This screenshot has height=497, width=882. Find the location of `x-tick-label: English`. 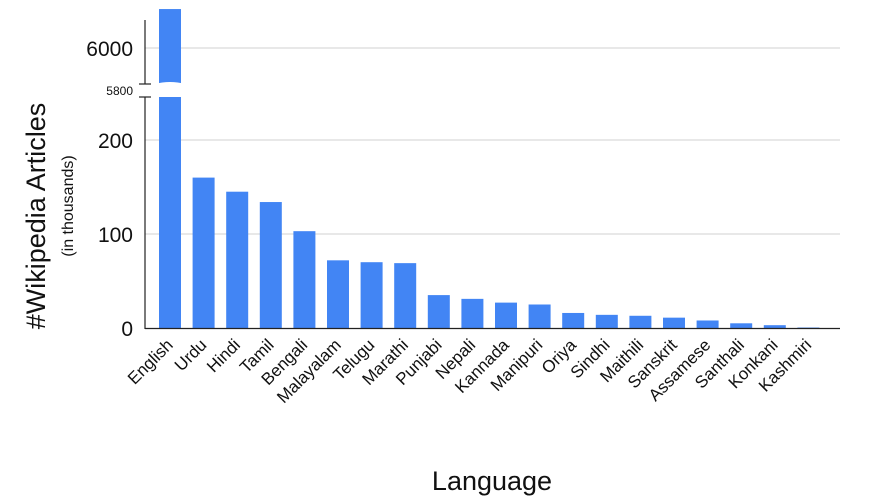

x-tick-label: English is located at coordinates (150, 361).